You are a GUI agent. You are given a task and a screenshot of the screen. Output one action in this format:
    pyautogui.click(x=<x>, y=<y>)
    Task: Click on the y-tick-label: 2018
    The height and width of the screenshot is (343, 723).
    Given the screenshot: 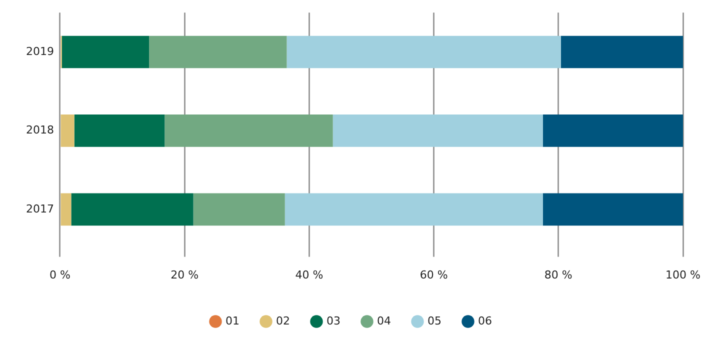 What is the action you would take?
    pyautogui.click(x=40, y=130)
    